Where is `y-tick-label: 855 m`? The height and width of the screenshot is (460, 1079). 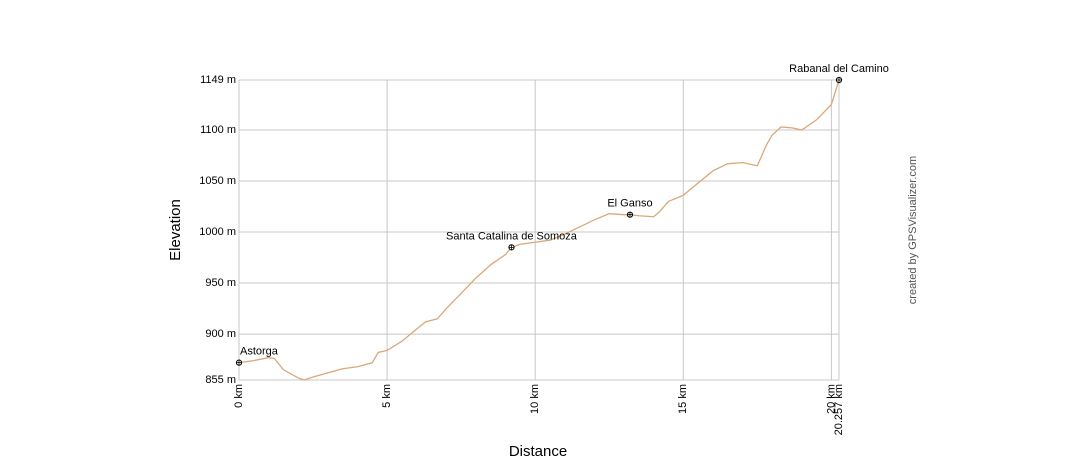
y-tick-label: 855 m is located at coordinates (220, 380).